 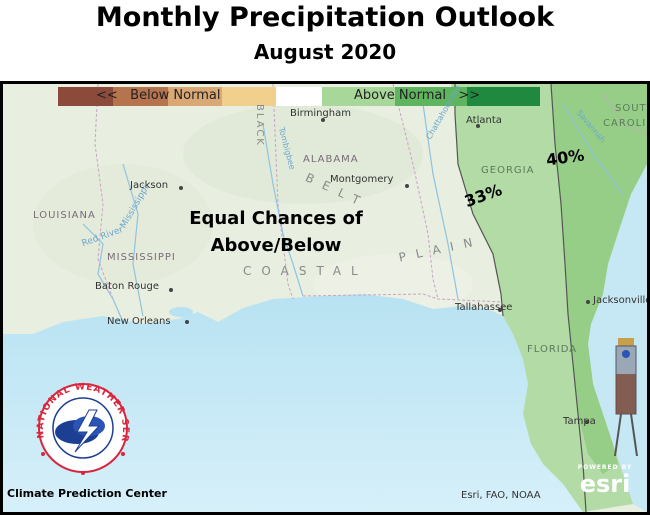 What do you see at coordinates (320, 113) in the screenshot?
I see `city-label-birmingham: Birmingham` at bounding box center [320, 113].